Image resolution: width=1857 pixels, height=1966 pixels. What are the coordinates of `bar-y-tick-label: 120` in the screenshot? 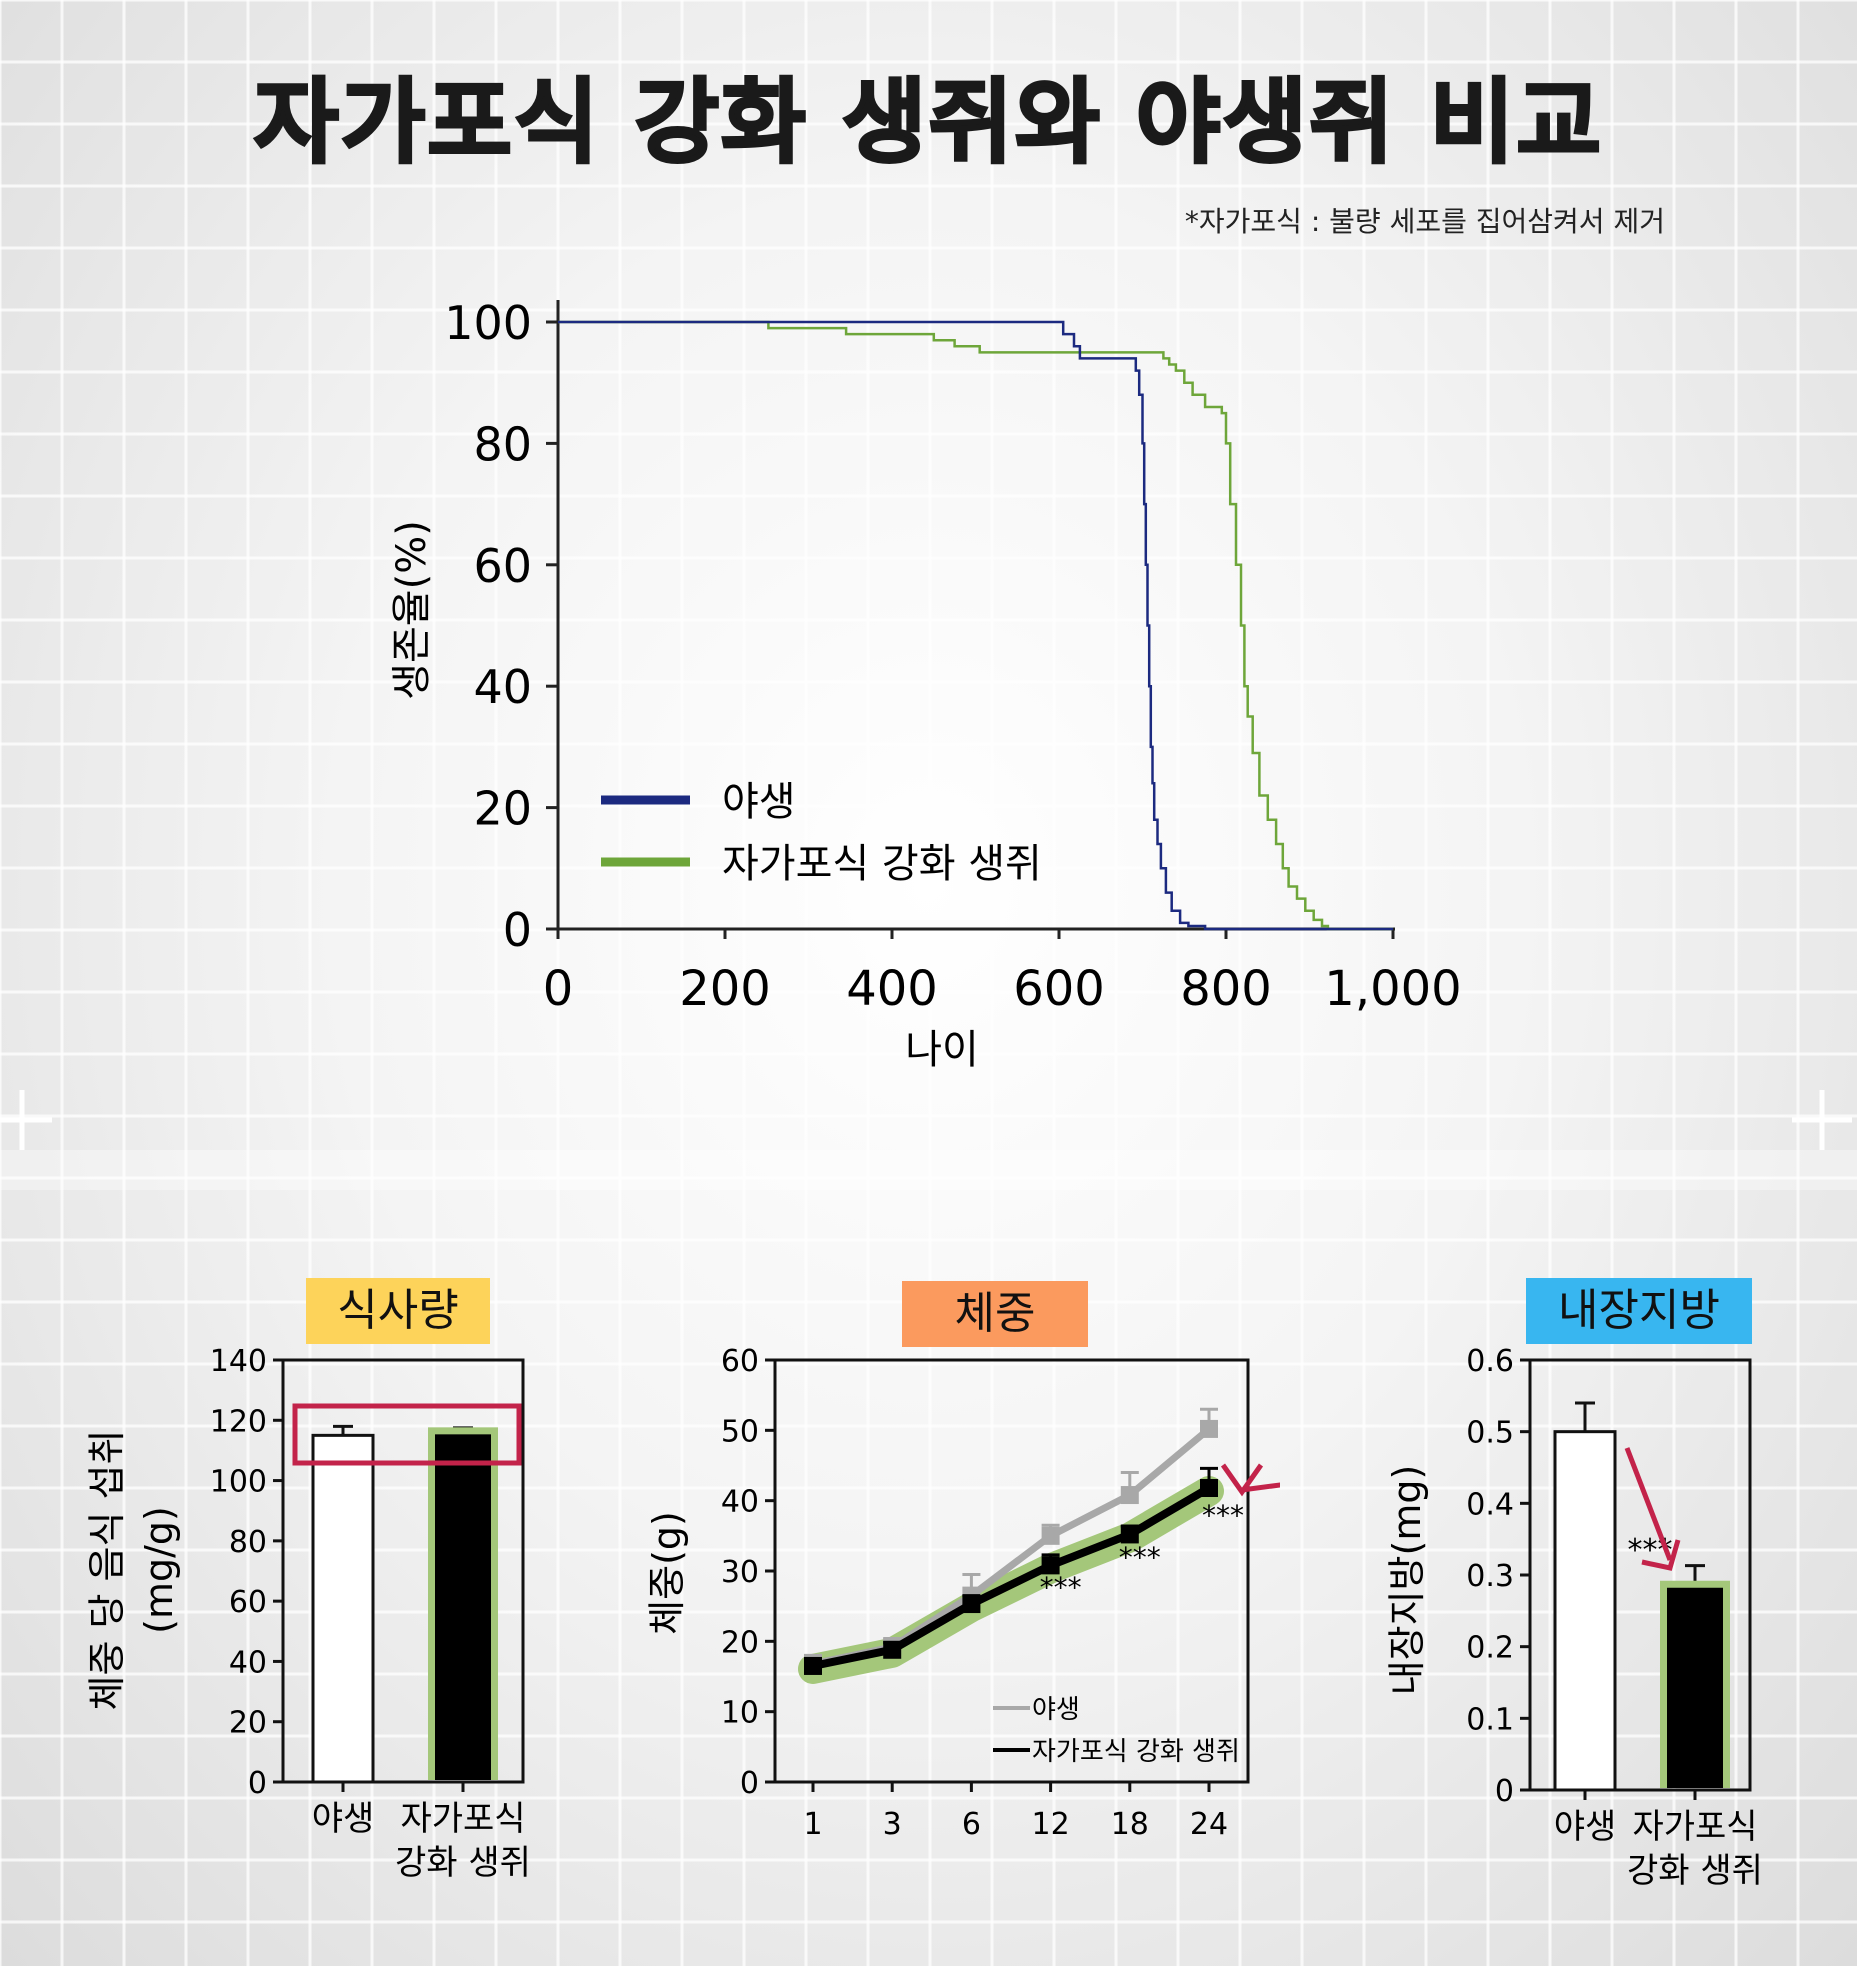 It's located at (238, 1421).